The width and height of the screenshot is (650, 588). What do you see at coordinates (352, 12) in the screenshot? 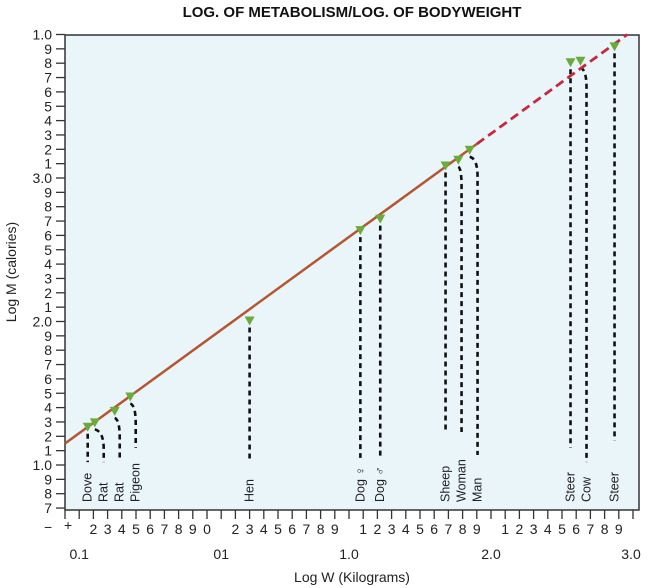
I see `chart-title: LOG. OF METABOLISM/LOG. OF BODYWEIGHT` at bounding box center [352, 12].